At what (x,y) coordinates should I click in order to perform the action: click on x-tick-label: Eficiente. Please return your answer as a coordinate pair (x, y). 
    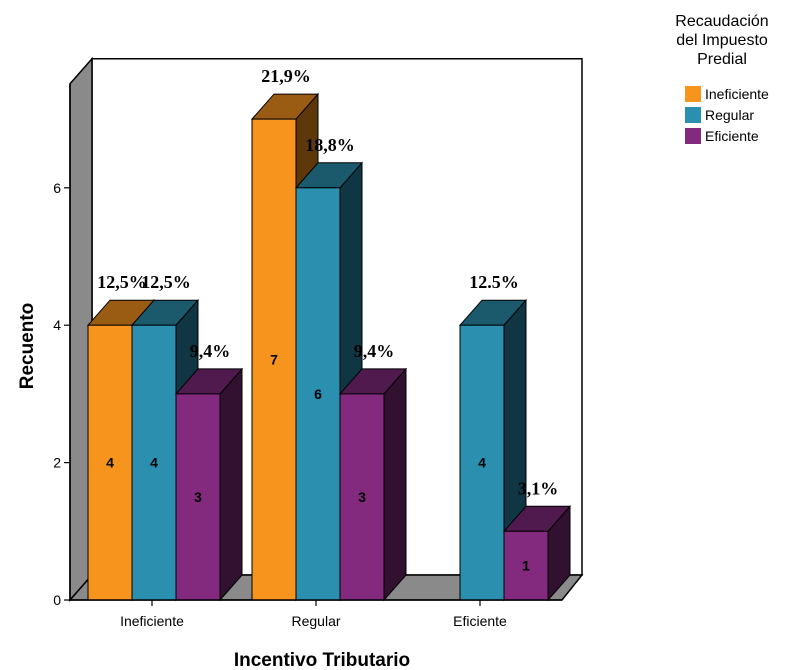
    Looking at the image, I should click on (480, 621).